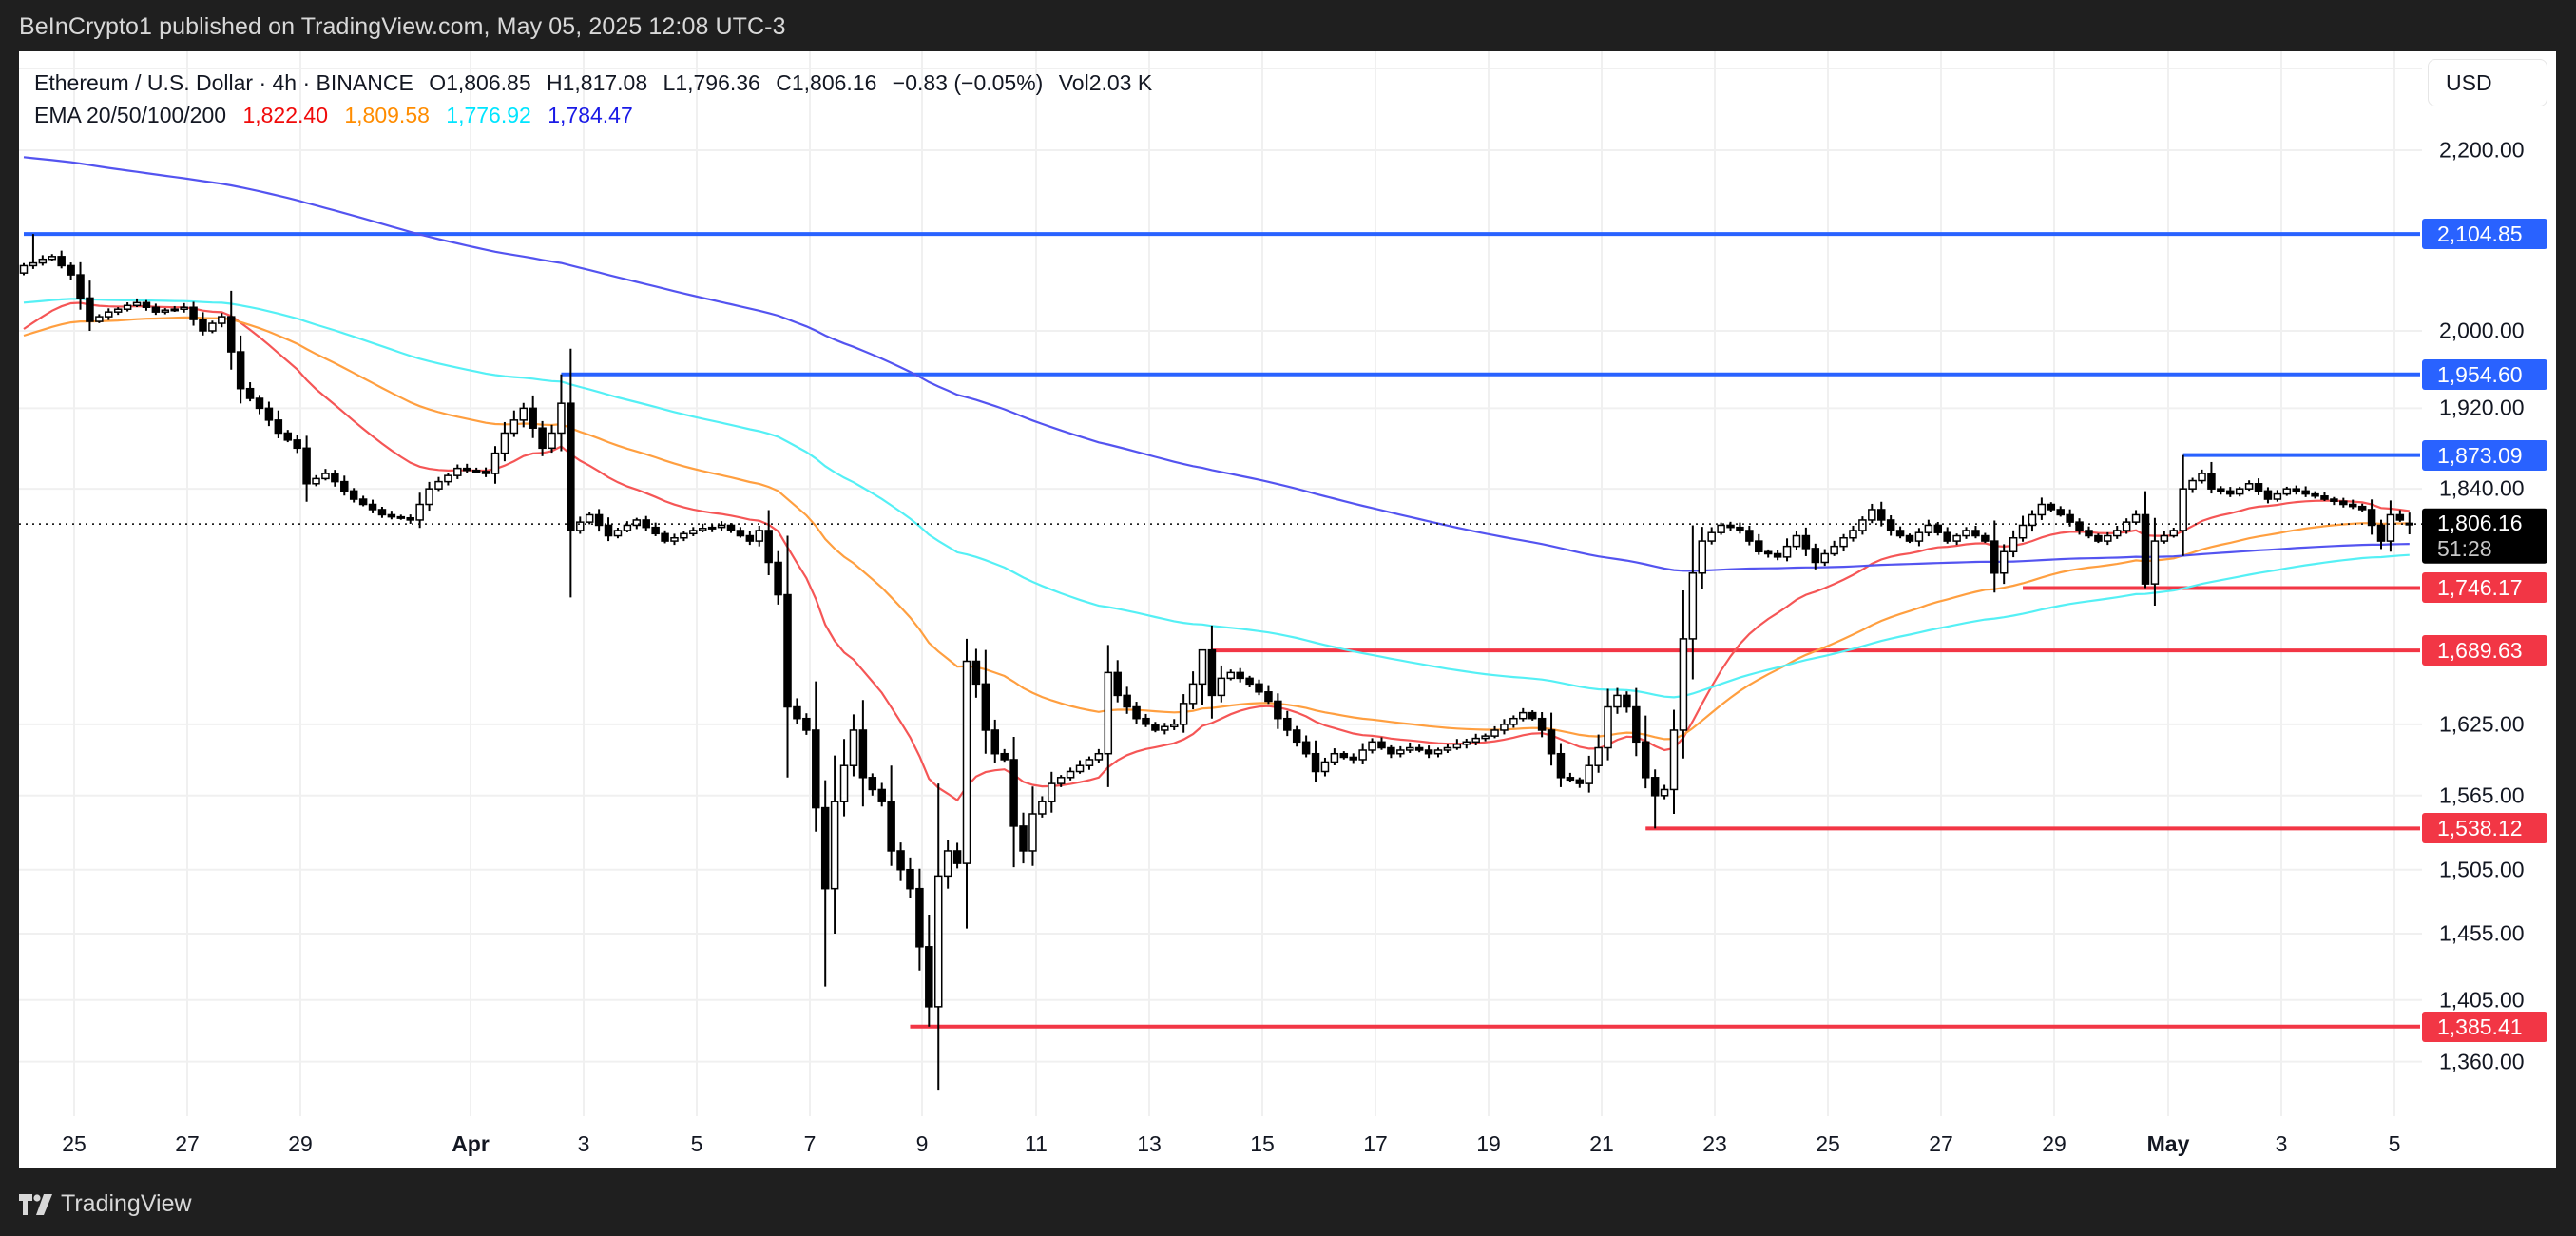  What do you see at coordinates (1262, 1143) in the screenshot?
I see `time-tick-label: 15` at bounding box center [1262, 1143].